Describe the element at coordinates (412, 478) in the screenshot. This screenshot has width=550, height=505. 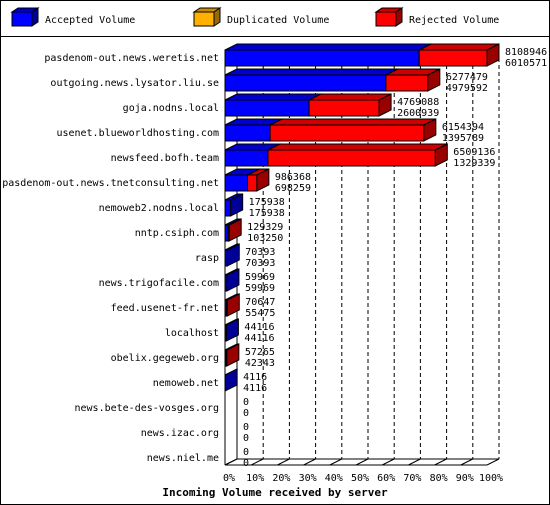
I see `x-tick-label: 70%` at that location.